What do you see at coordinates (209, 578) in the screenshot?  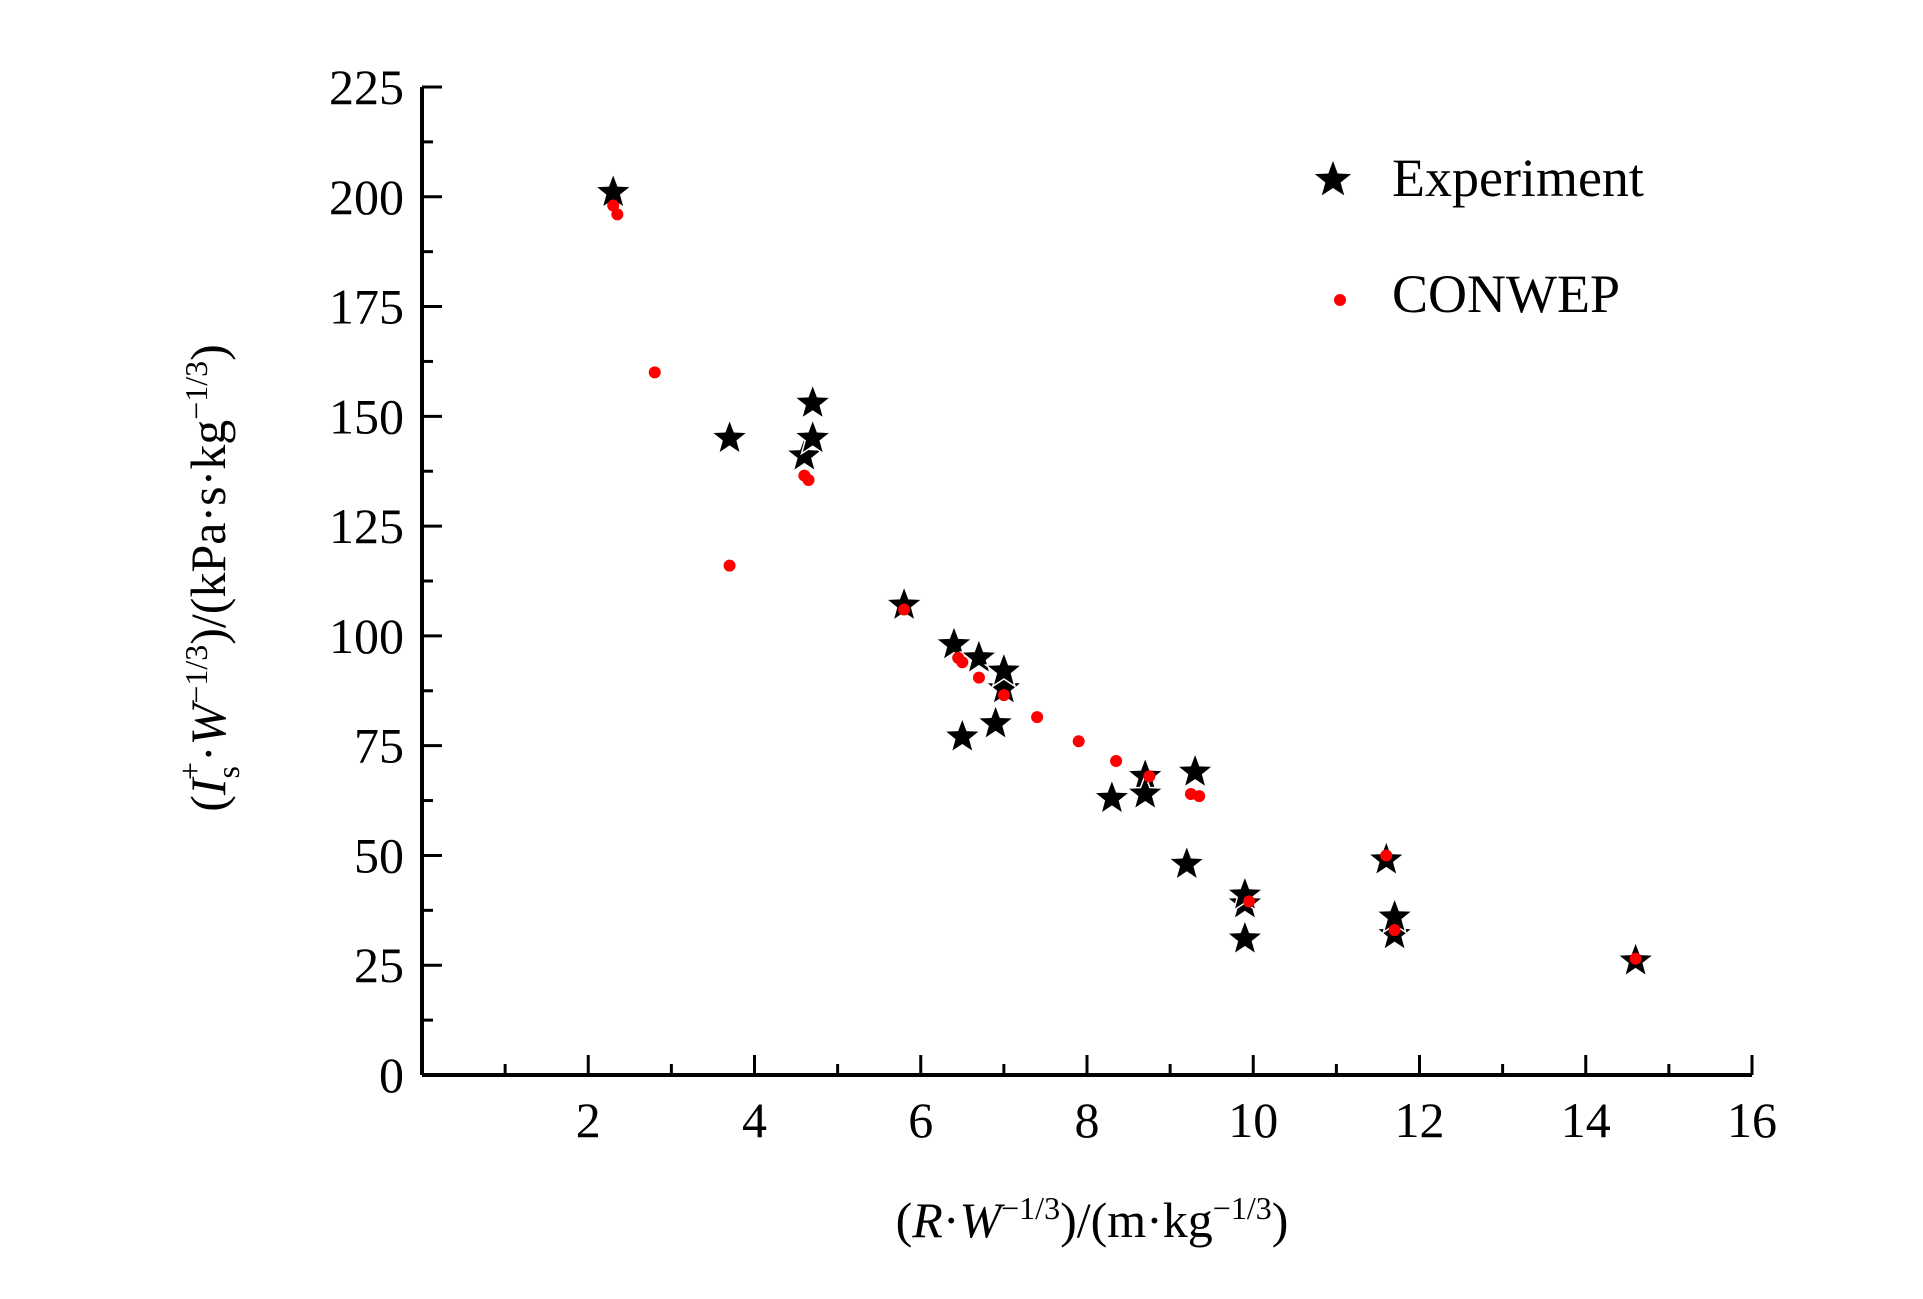 I see `y-axis-label: (Is+·W−1/3)/(kPa·s·kg−1/3)` at bounding box center [209, 578].